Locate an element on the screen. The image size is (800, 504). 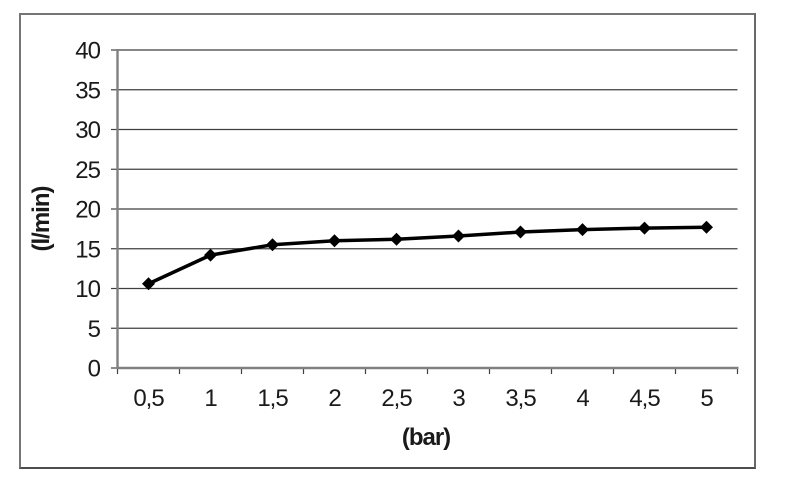
x-tick-label: 4 is located at coordinates (582, 398).